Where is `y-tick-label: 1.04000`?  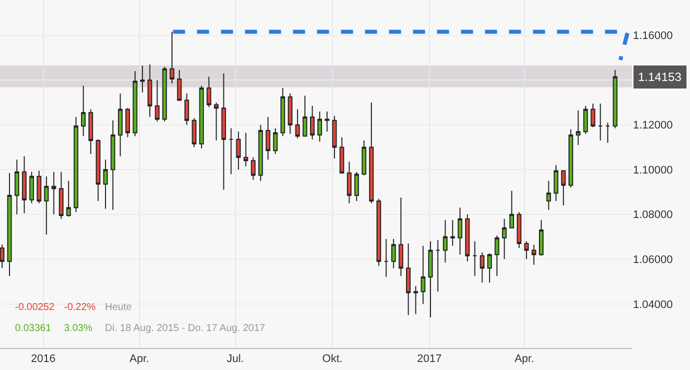 y-tick-label: 1.04000 is located at coordinates (653, 304).